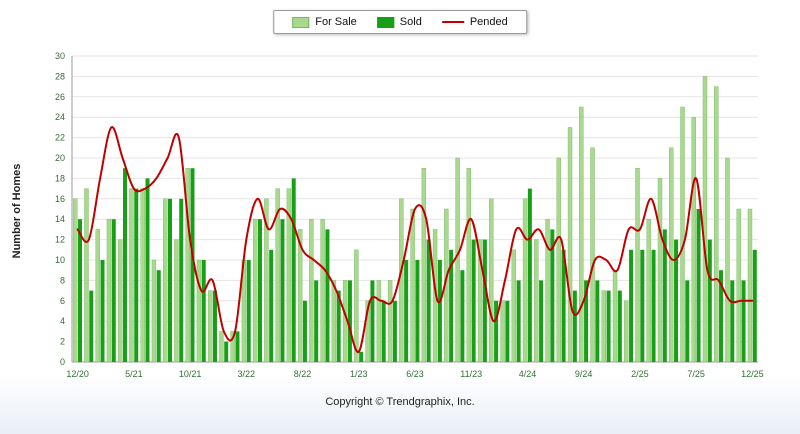 The height and width of the screenshot is (434, 800). I want to click on x-tick-label: 6/23, so click(415, 374).